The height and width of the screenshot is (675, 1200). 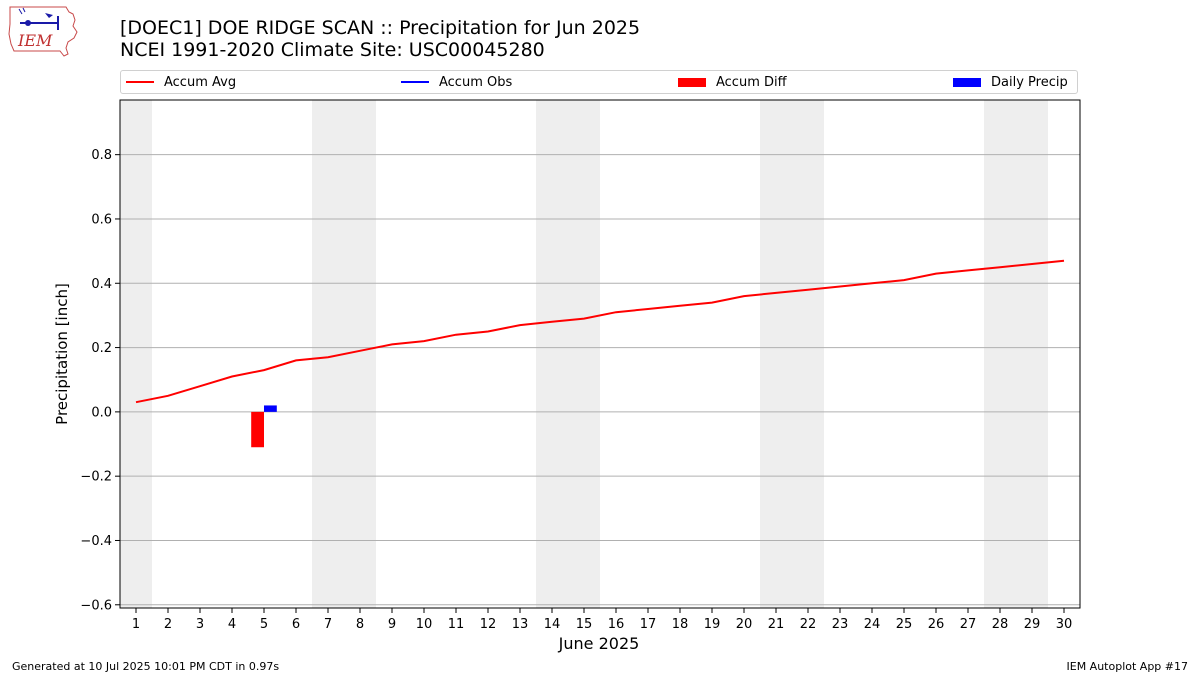 I want to click on x-tick-label: 10, so click(x=424, y=624).